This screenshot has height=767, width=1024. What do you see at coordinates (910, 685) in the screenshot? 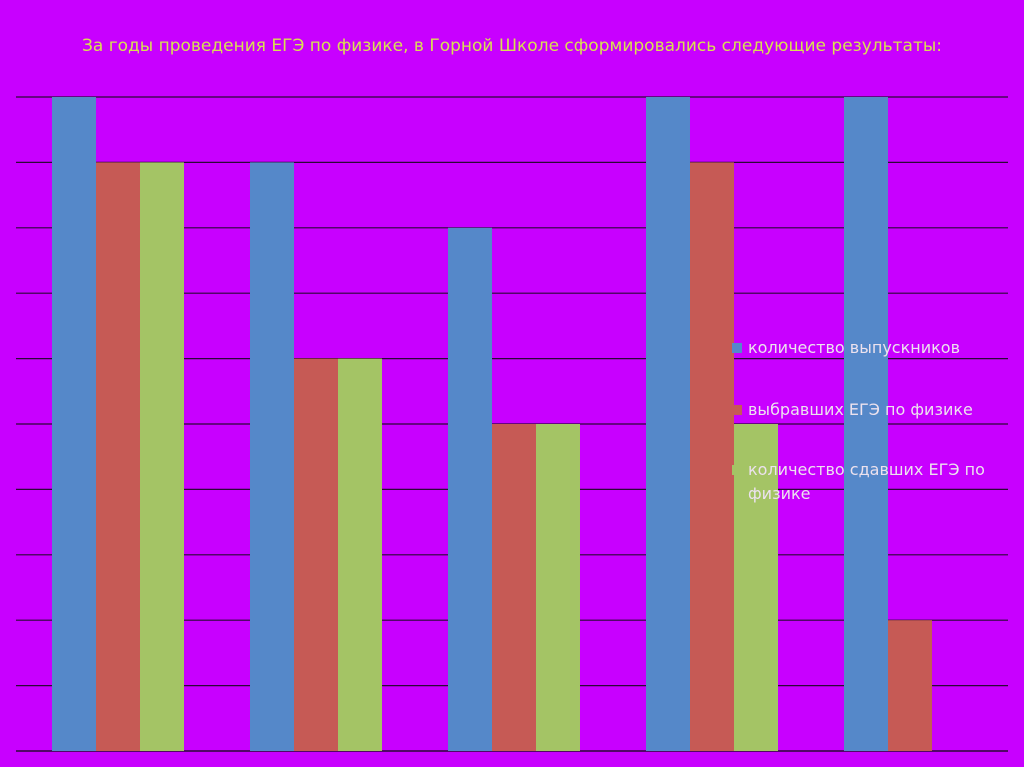
I see `bar-series2-group5` at bounding box center [910, 685].